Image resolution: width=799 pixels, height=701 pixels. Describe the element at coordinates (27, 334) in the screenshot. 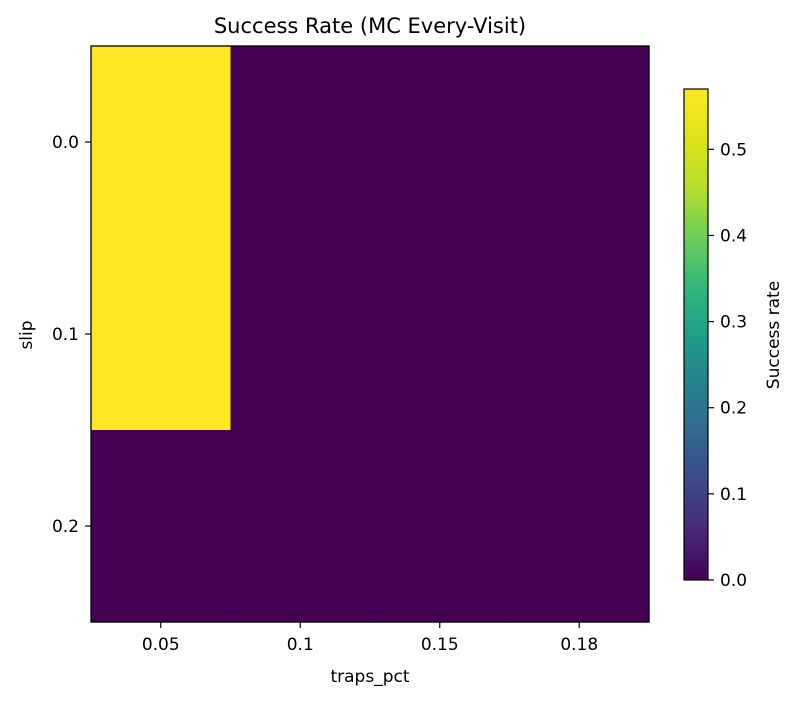

I see `y-axis-label: slip` at that location.